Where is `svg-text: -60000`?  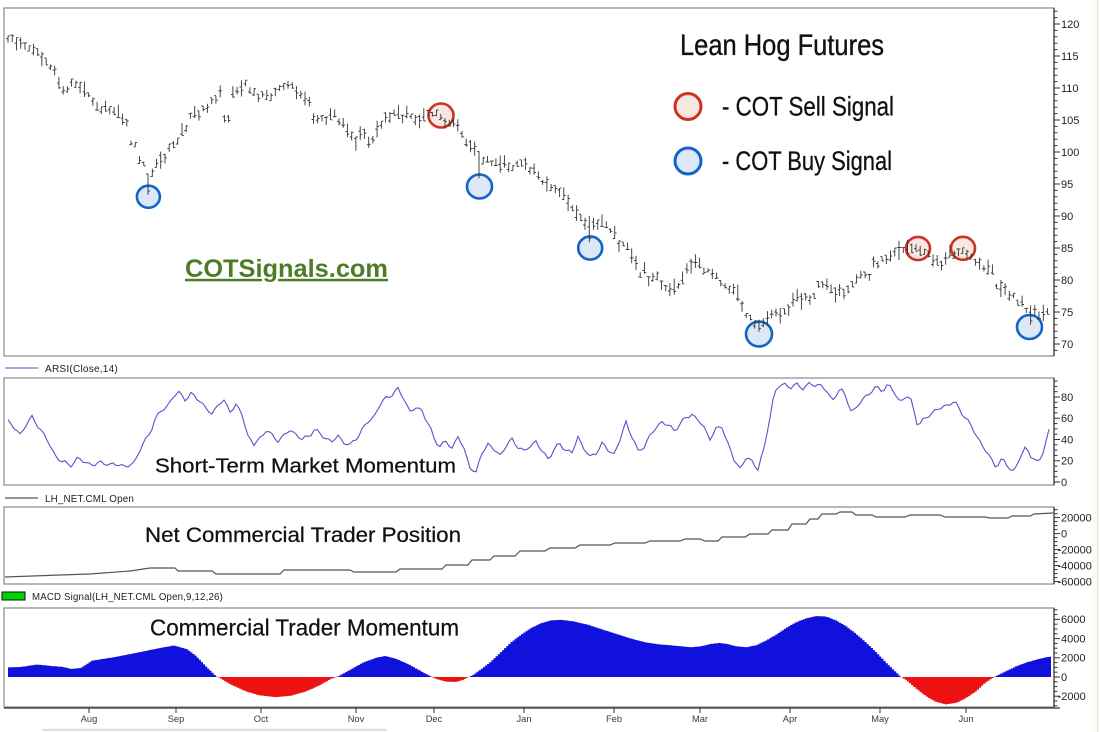
svg-text: -60000 is located at coordinates (1075, 582).